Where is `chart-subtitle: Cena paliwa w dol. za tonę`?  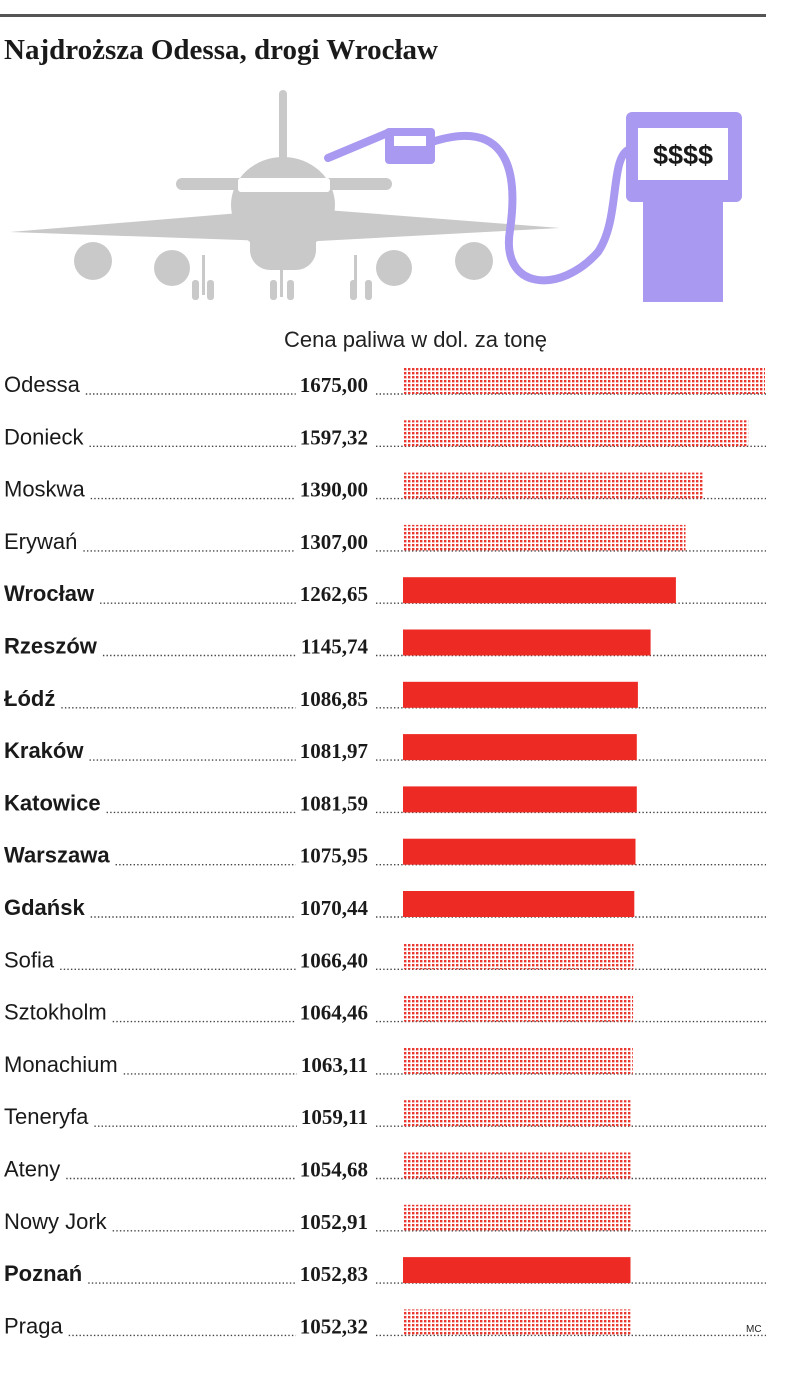 chart-subtitle: Cena paliwa w dol. za tonę is located at coordinates (415, 339).